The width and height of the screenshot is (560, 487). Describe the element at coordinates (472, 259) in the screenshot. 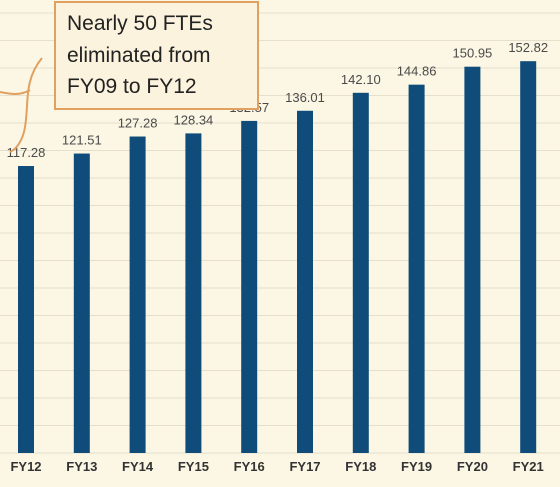

I see `bar-fy20` at that location.